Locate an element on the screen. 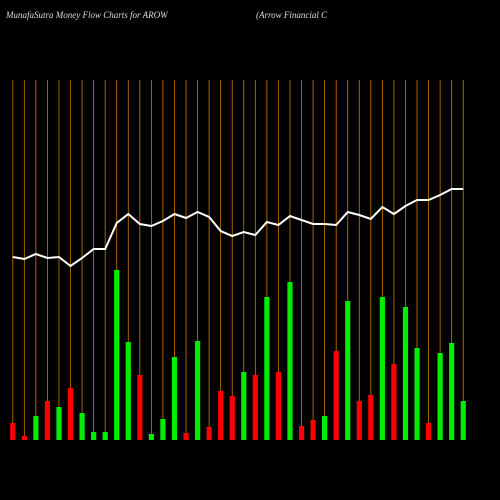 The width and height of the screenshot is (500, 500). chart-subtitle: (Arrow Financial C is located at coordinates (292, 15).